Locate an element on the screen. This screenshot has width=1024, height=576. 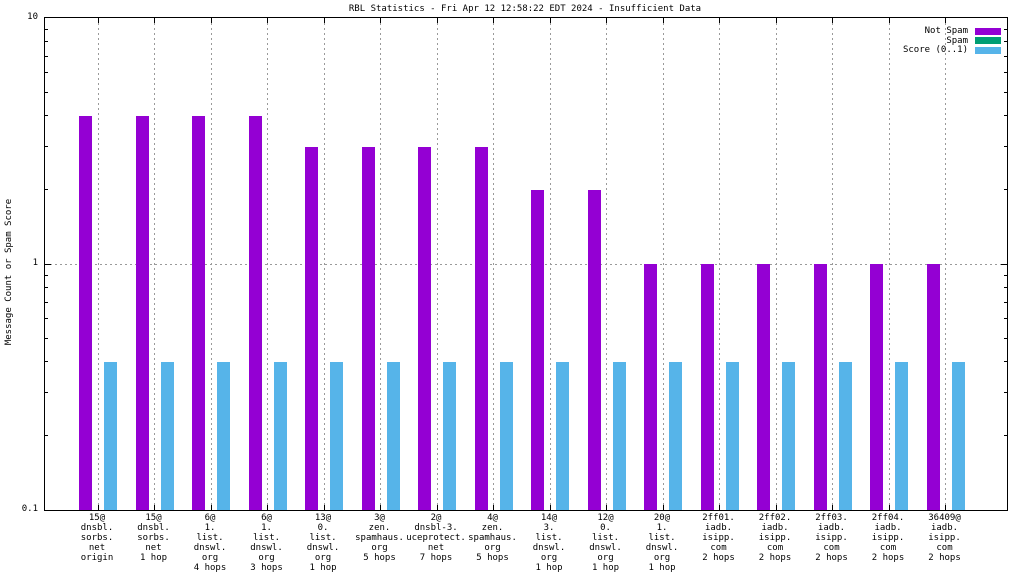
x-tick-label: 2ff02. iadb. isipp. com 2 hops is located at coordinates (775, 538).